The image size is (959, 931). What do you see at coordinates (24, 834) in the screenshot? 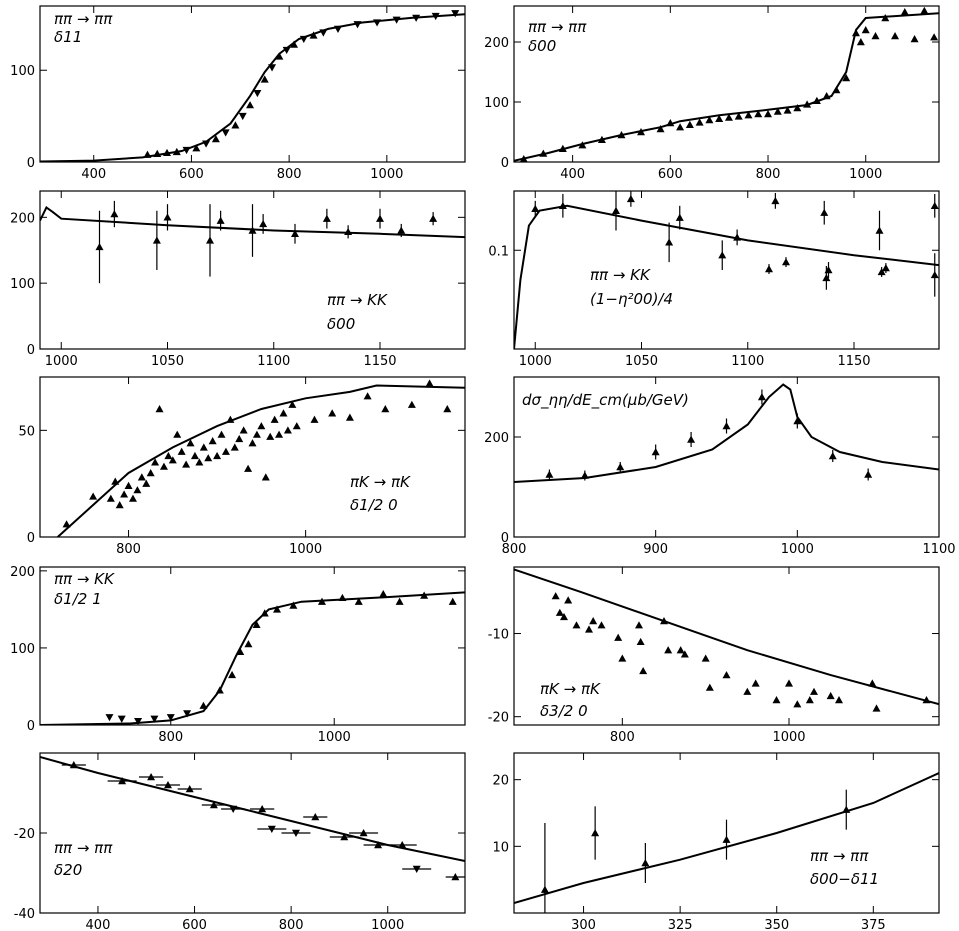
I see `y-tick-label: -20` at bounding box center [24, 834].